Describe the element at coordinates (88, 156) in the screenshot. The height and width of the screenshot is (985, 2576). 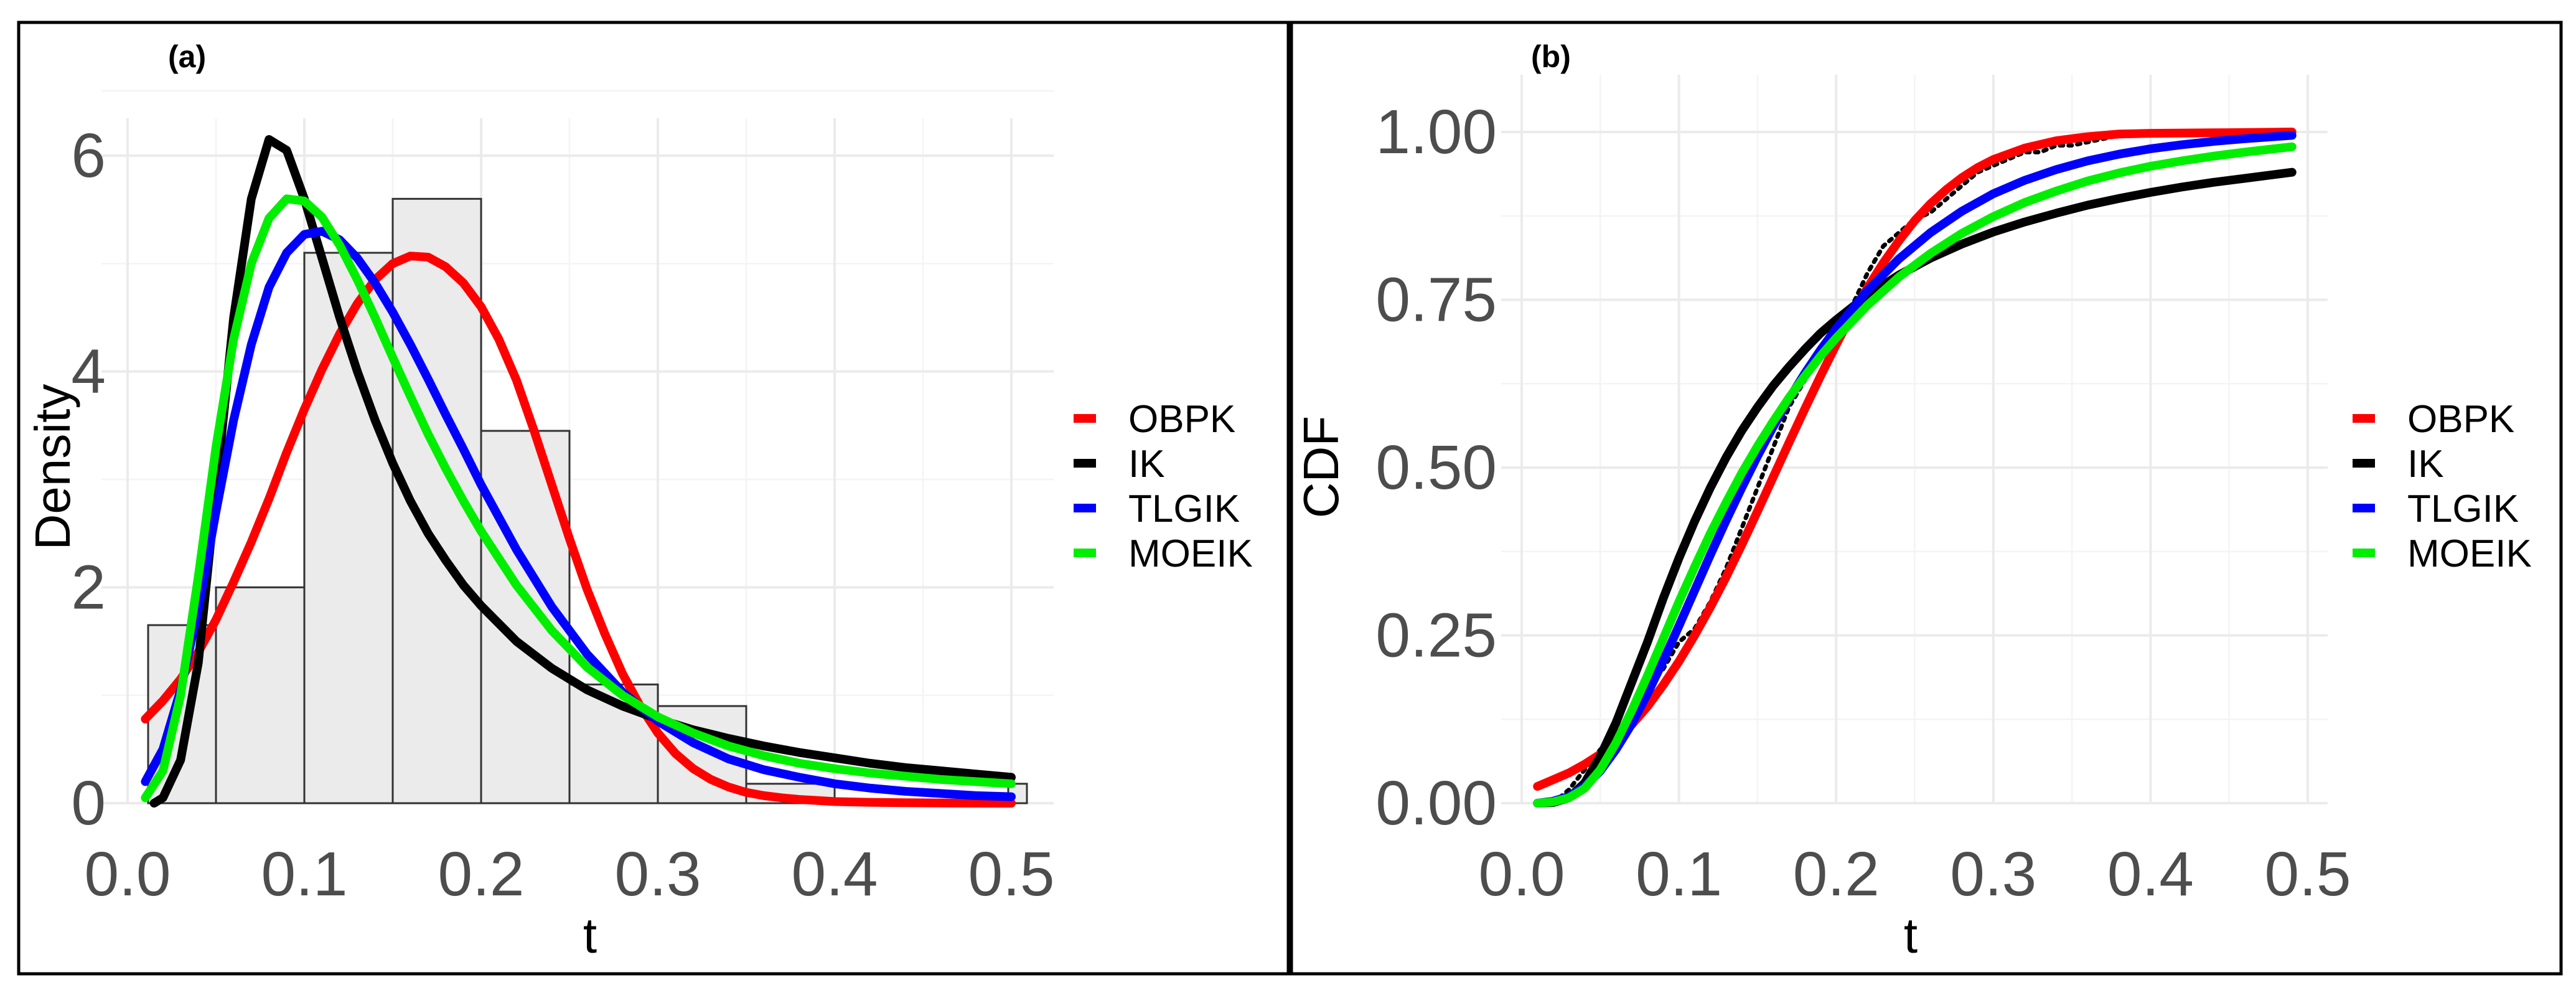
I see `y-tick-label: 6` at that location.